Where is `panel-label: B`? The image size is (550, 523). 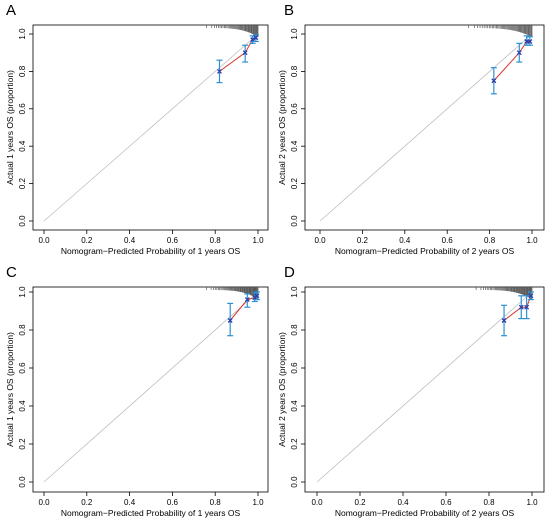
panel-label: B is located at coordinates (289, 10).